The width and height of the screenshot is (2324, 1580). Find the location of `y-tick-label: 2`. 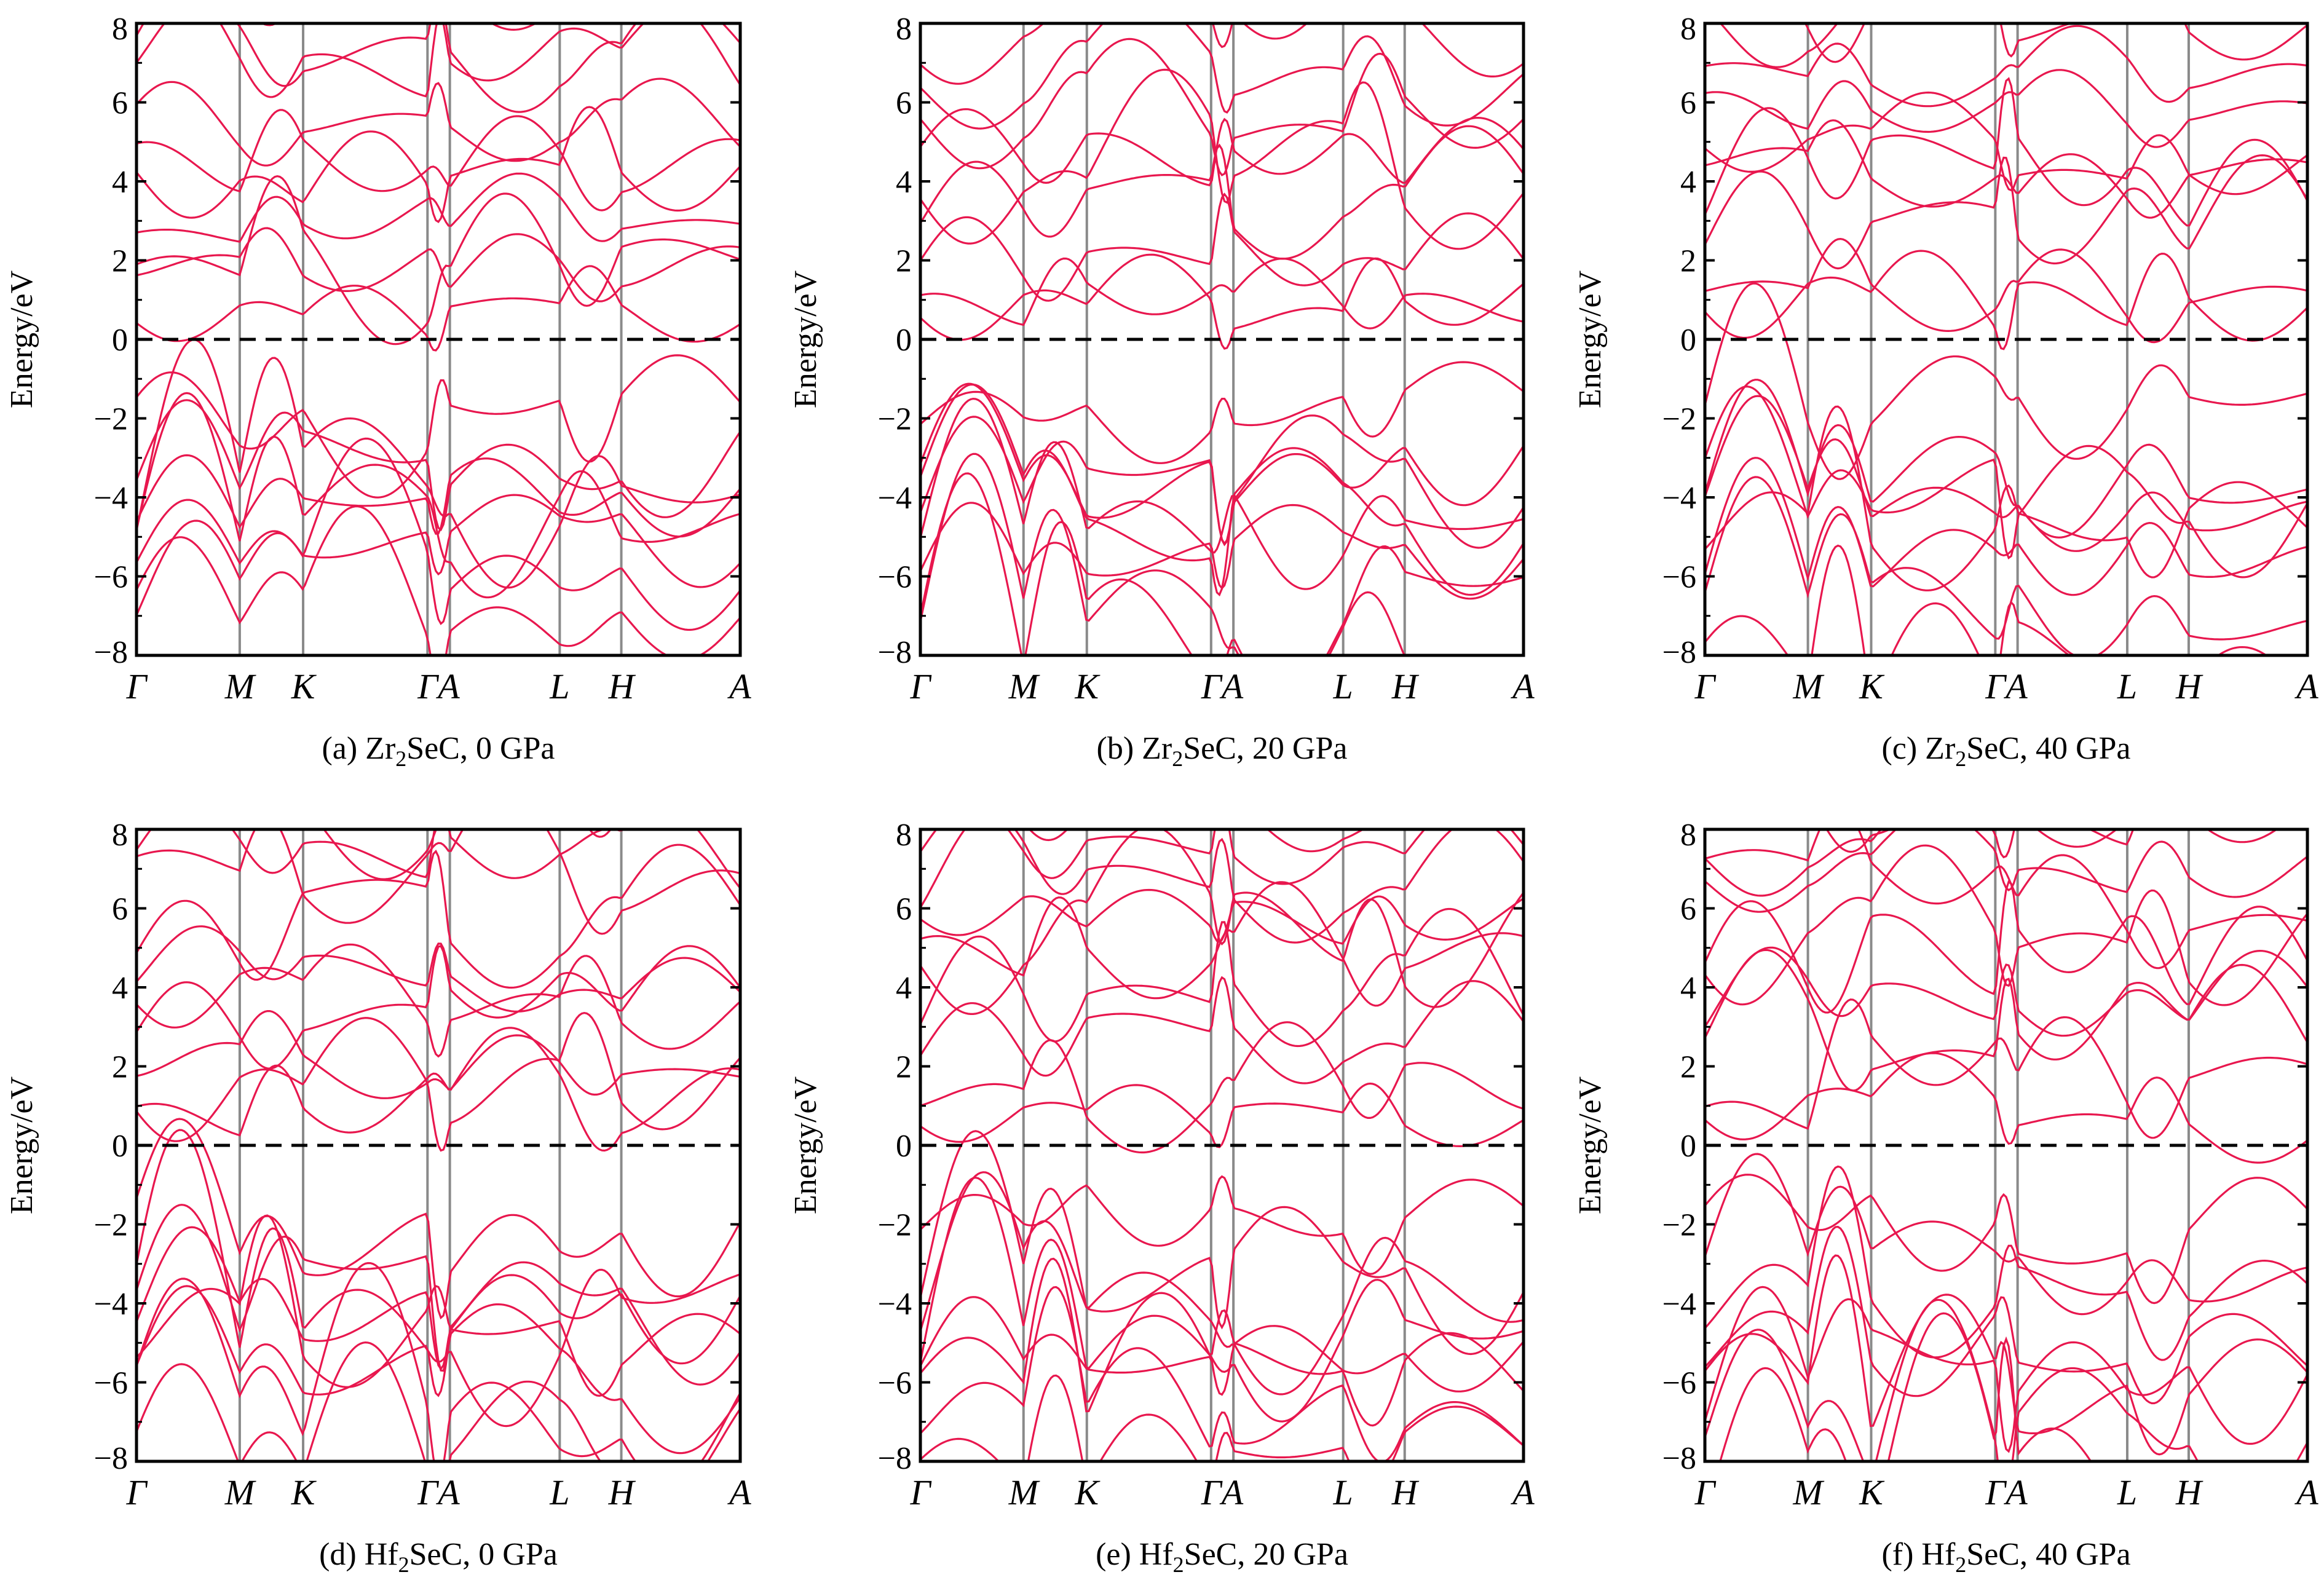

y-tick-label: 2 is located at coordinates (1688, 1067).